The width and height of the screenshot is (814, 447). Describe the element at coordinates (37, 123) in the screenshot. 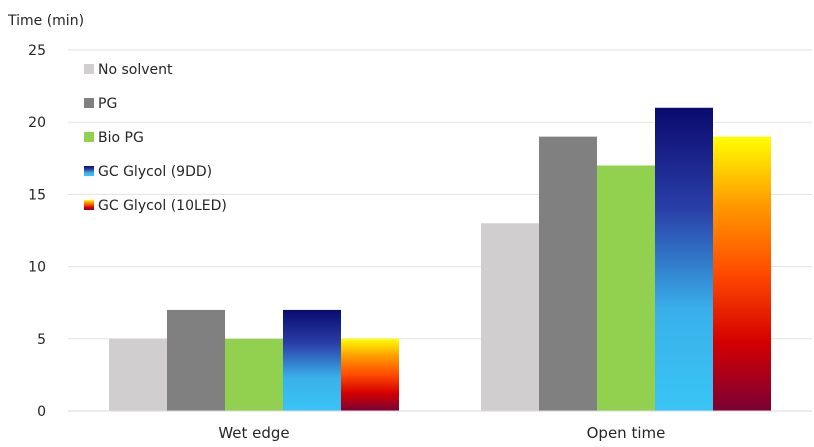

I see `y-tick-label: 20` at that location.